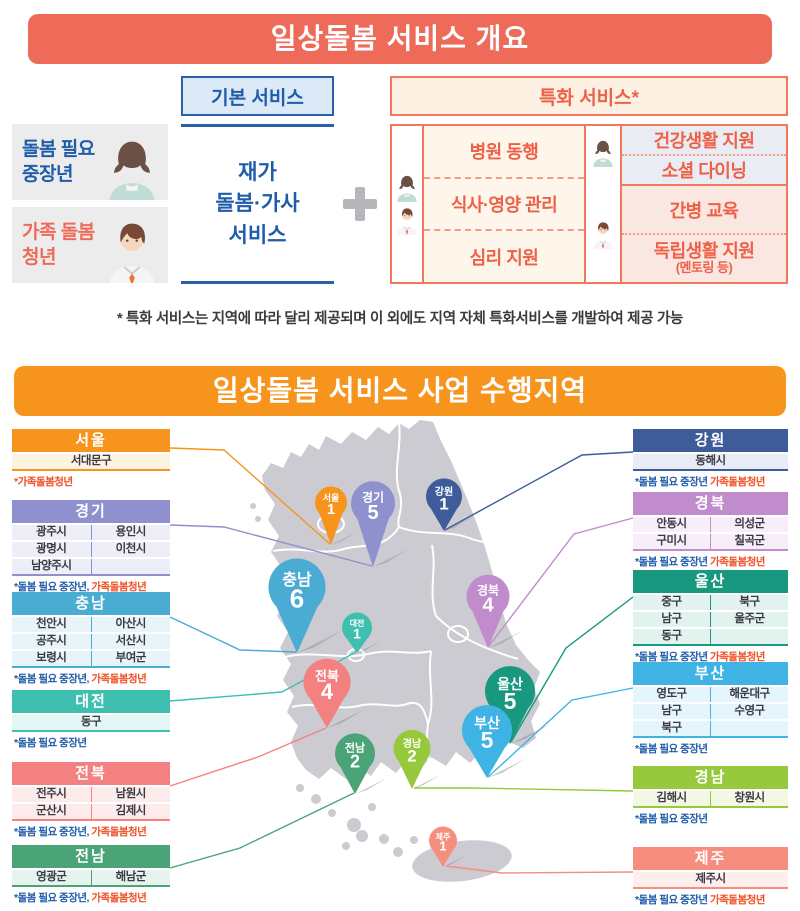 This screenshot has width=800, height=911. What do you see at coordinates (373, 496) in the screenshot?
I see `pin-region-name: 경기` at bounding box center [373, 496].